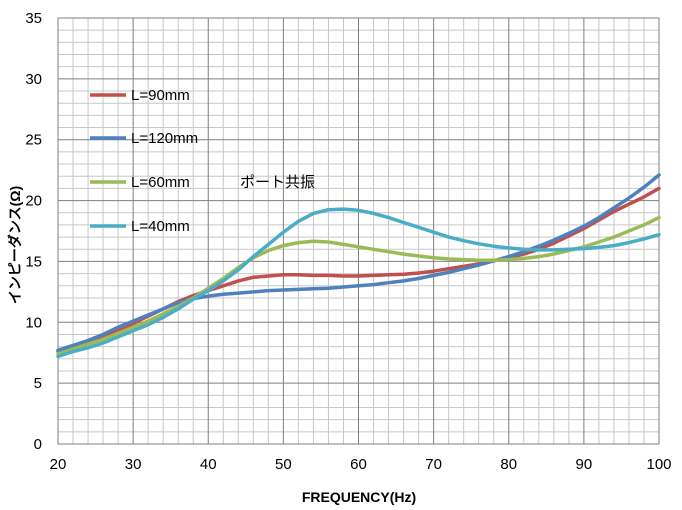 This screenshot has width=682, height=510. I want to click on y-tick-label: 10, so click(33, 322).